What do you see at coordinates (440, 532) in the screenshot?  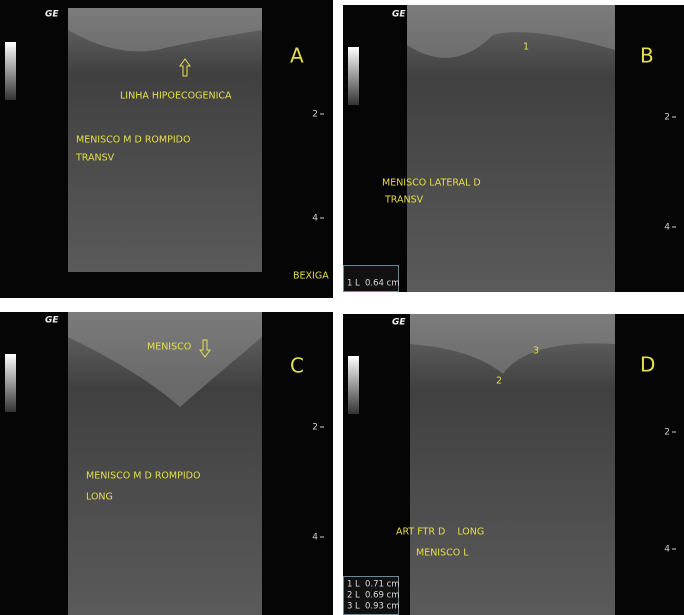 I see `annotation: ART FTR D LONG` at bounding box center [440, 532].